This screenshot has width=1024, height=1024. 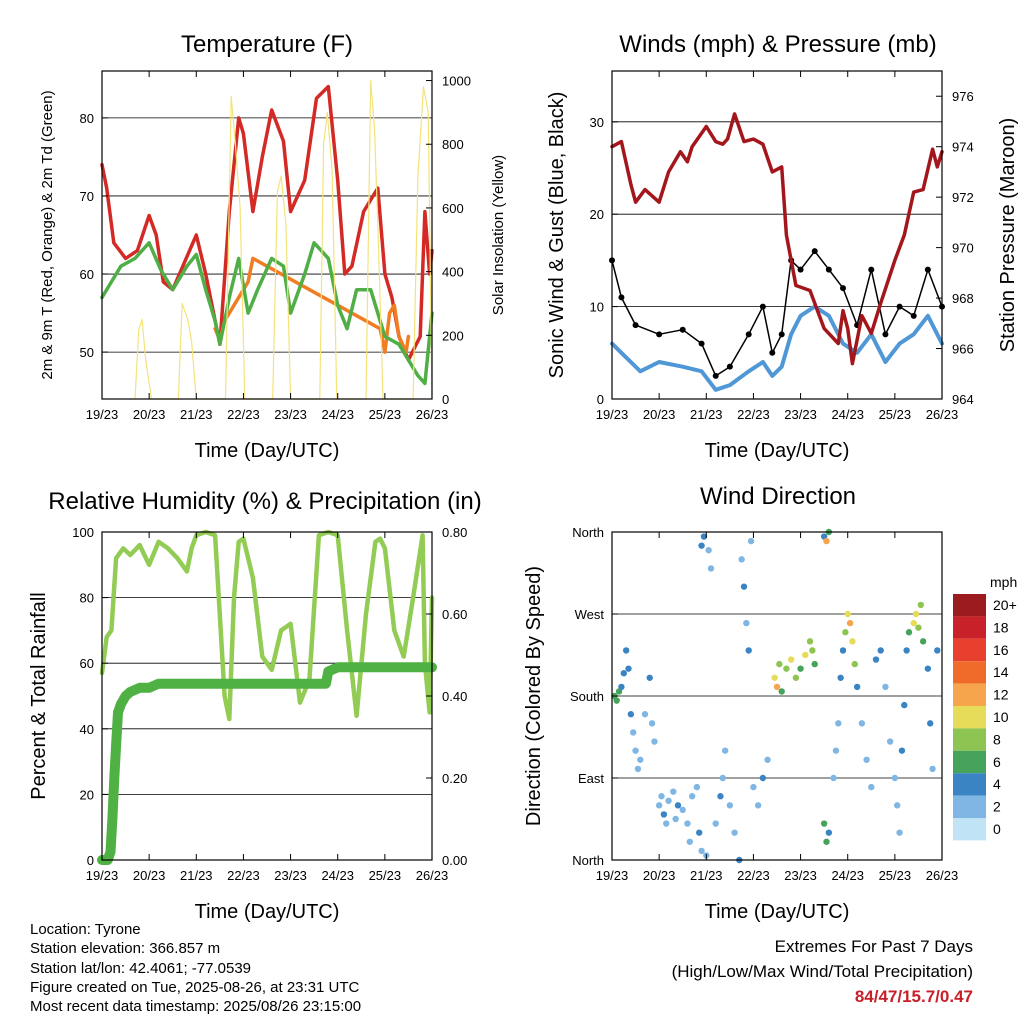 What do you see at coordinates (777, 313) in the screenshot?
I see `winds-gust-line` at bounding box center [777, 313].